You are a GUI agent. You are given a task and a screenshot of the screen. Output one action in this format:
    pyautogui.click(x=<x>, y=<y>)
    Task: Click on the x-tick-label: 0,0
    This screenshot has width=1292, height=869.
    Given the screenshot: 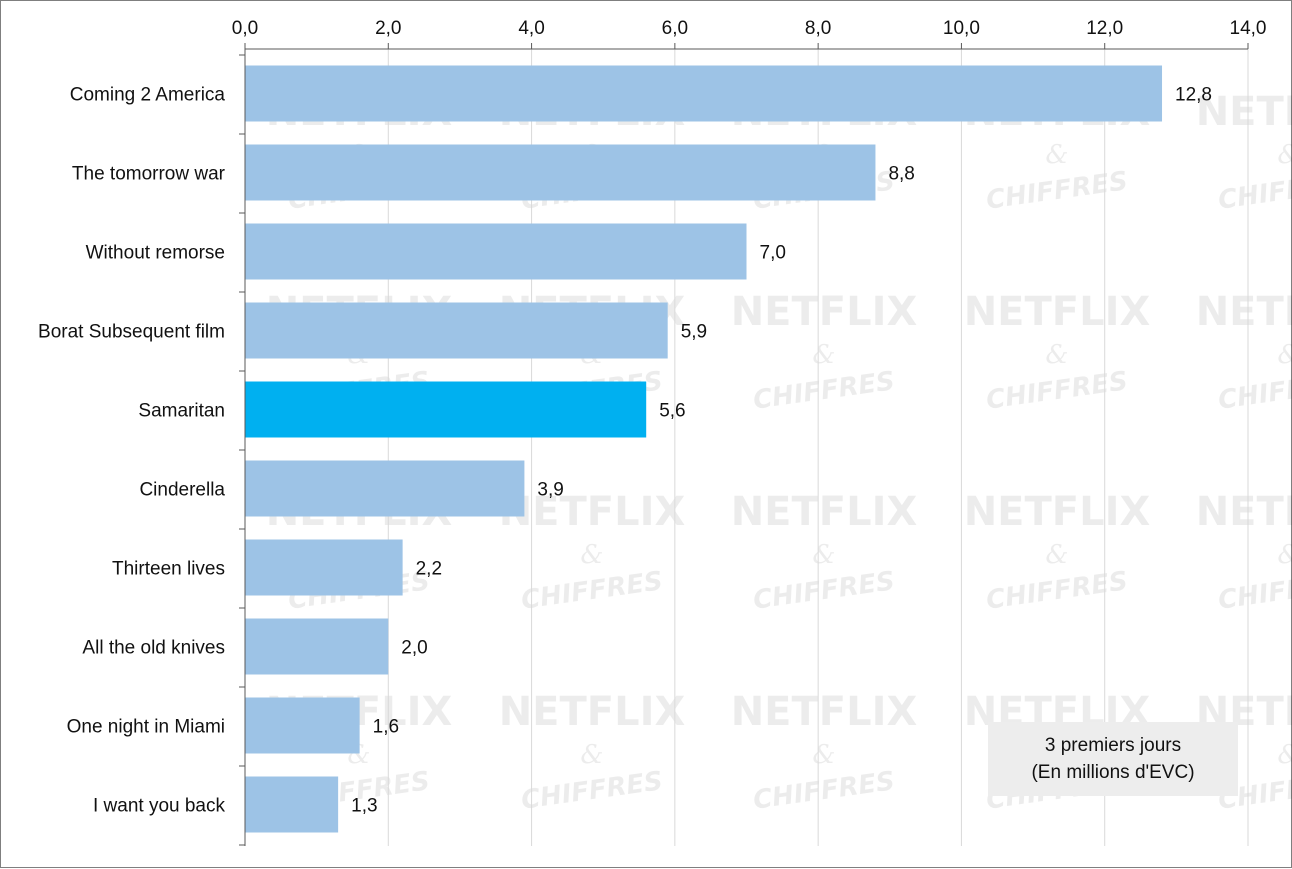 What is the action you would take?
    pyautogui.click(x=245, y=28)
    